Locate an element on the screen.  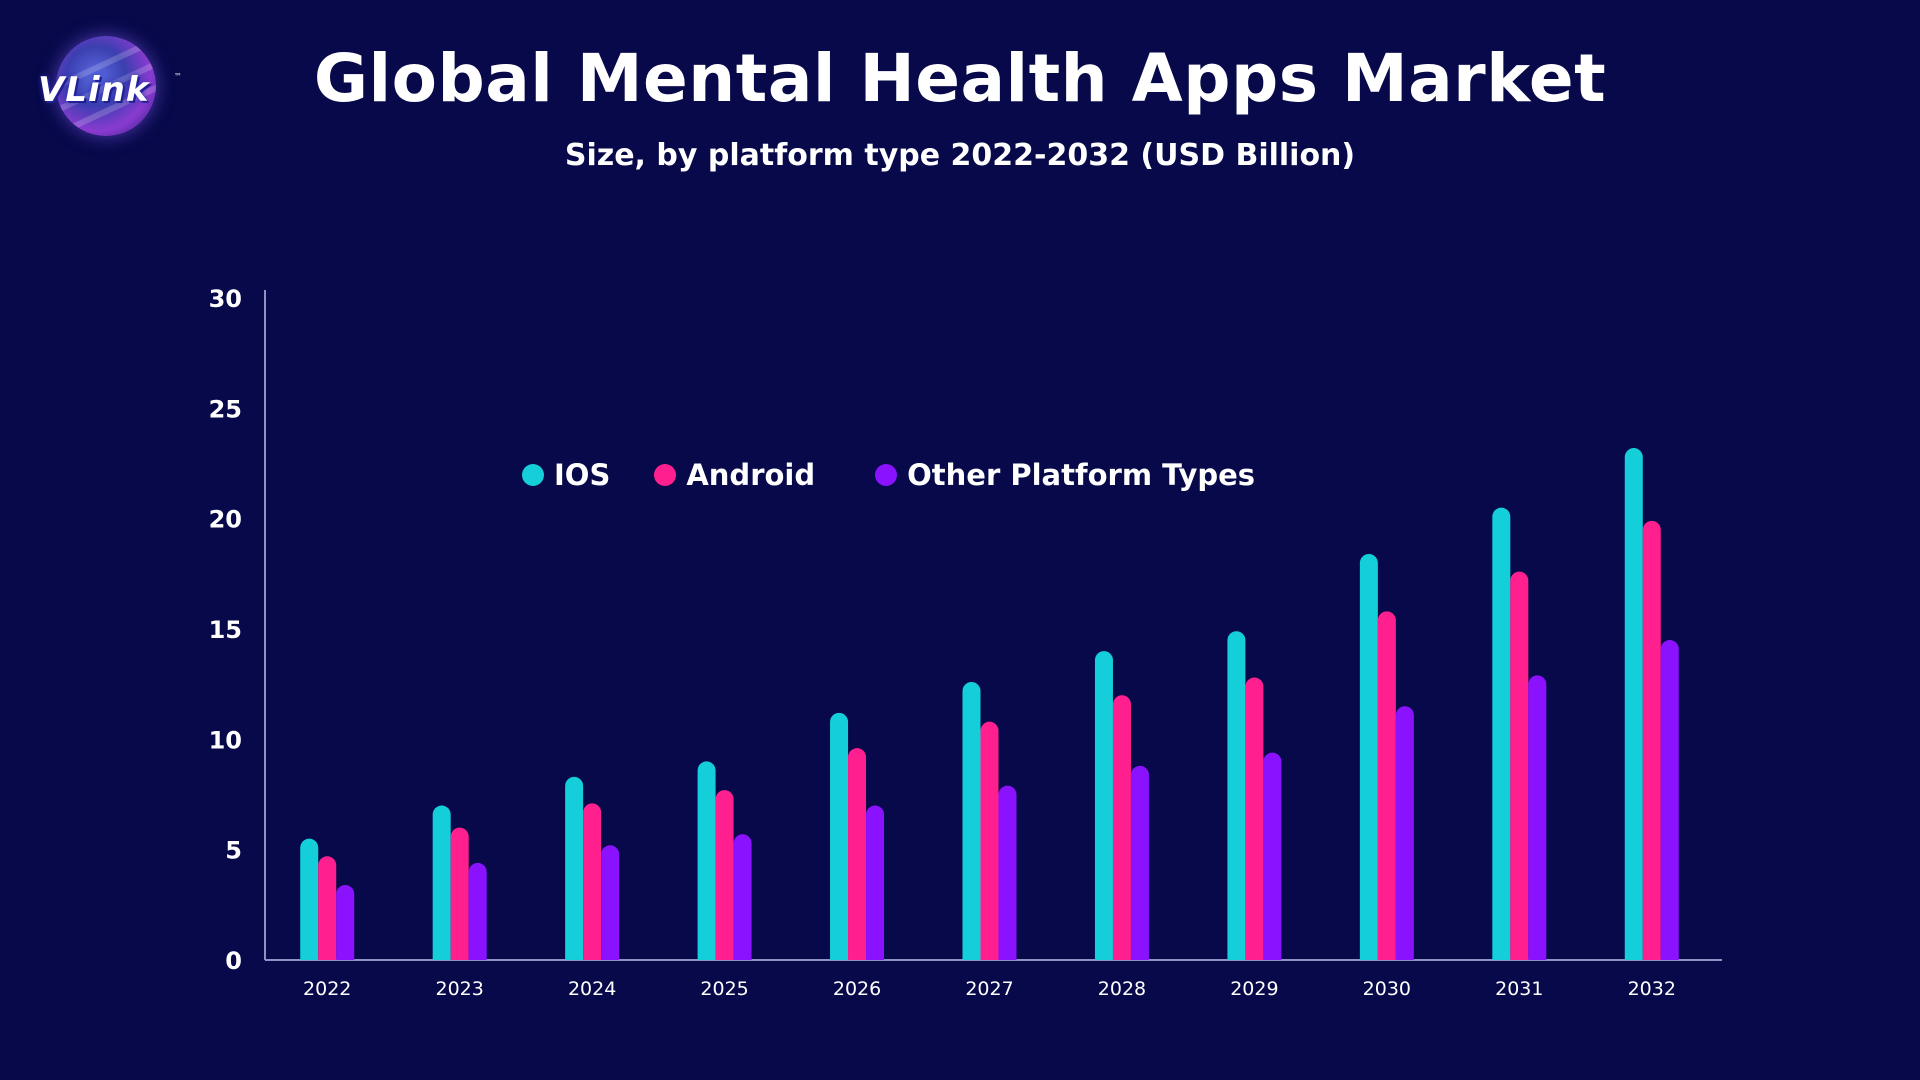
y-tick-label: 15 is located at coordinates (225, 630).